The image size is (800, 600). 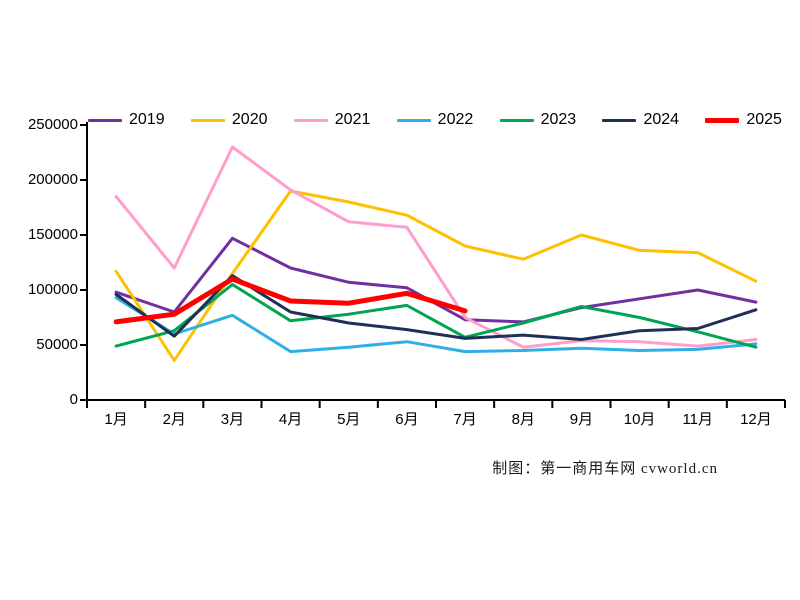 What do you see at coordinates (352, 119) in the screenshot?
I see `legend-label: 2021` at bounding box center [352, 119].